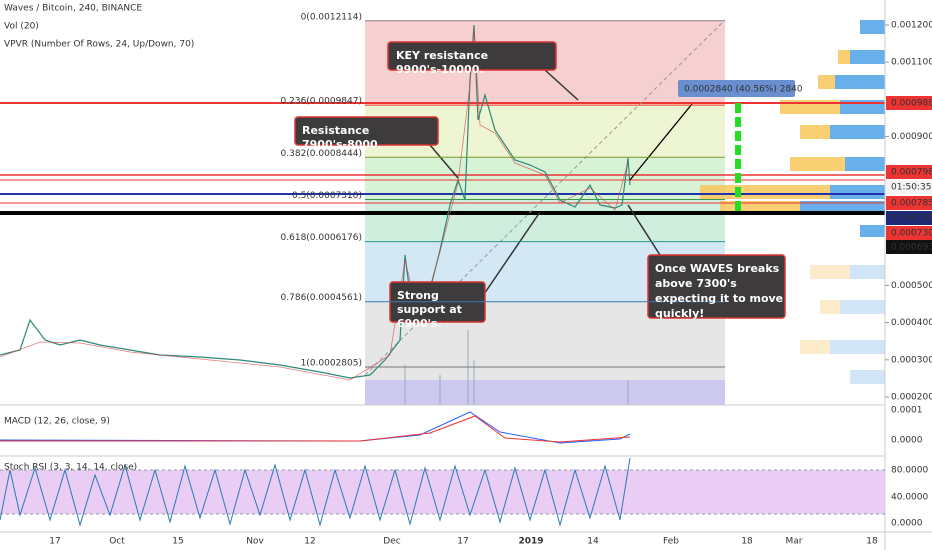 This screenshot has height=550, width=932. I want to click on fib-label: 0.382(0.0008444), so click(321, 154).